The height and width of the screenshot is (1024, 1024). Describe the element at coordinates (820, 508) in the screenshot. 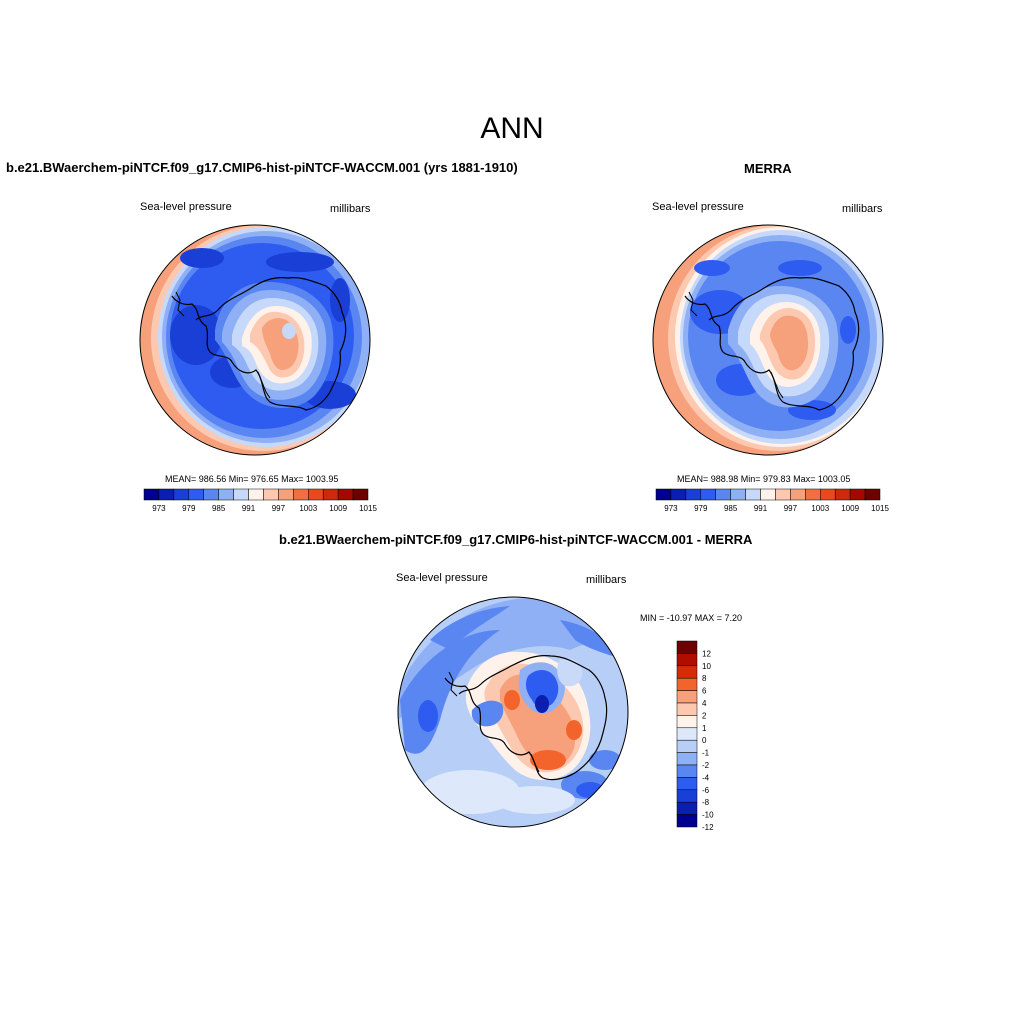

I see `colorbar-2-tick-label: 1003` at that location.